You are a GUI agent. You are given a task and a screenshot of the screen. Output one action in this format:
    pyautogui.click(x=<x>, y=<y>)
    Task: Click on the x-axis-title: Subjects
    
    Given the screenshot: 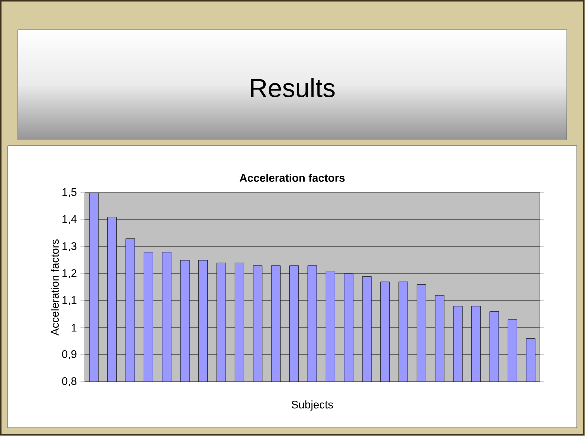 What is the action you would take?
    pyautogui.click(x=313, y=405)
    